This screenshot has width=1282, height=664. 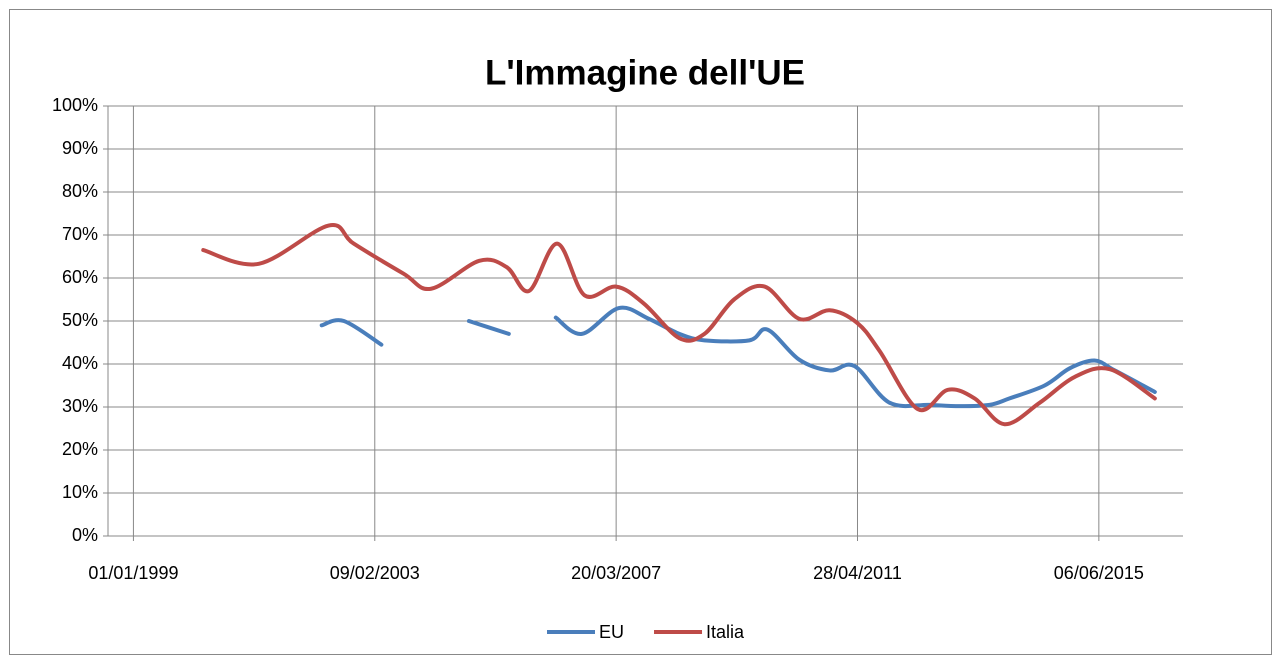 I want to click on chart-title: L'Immagine dell'UE, so click(x=645, y=72).